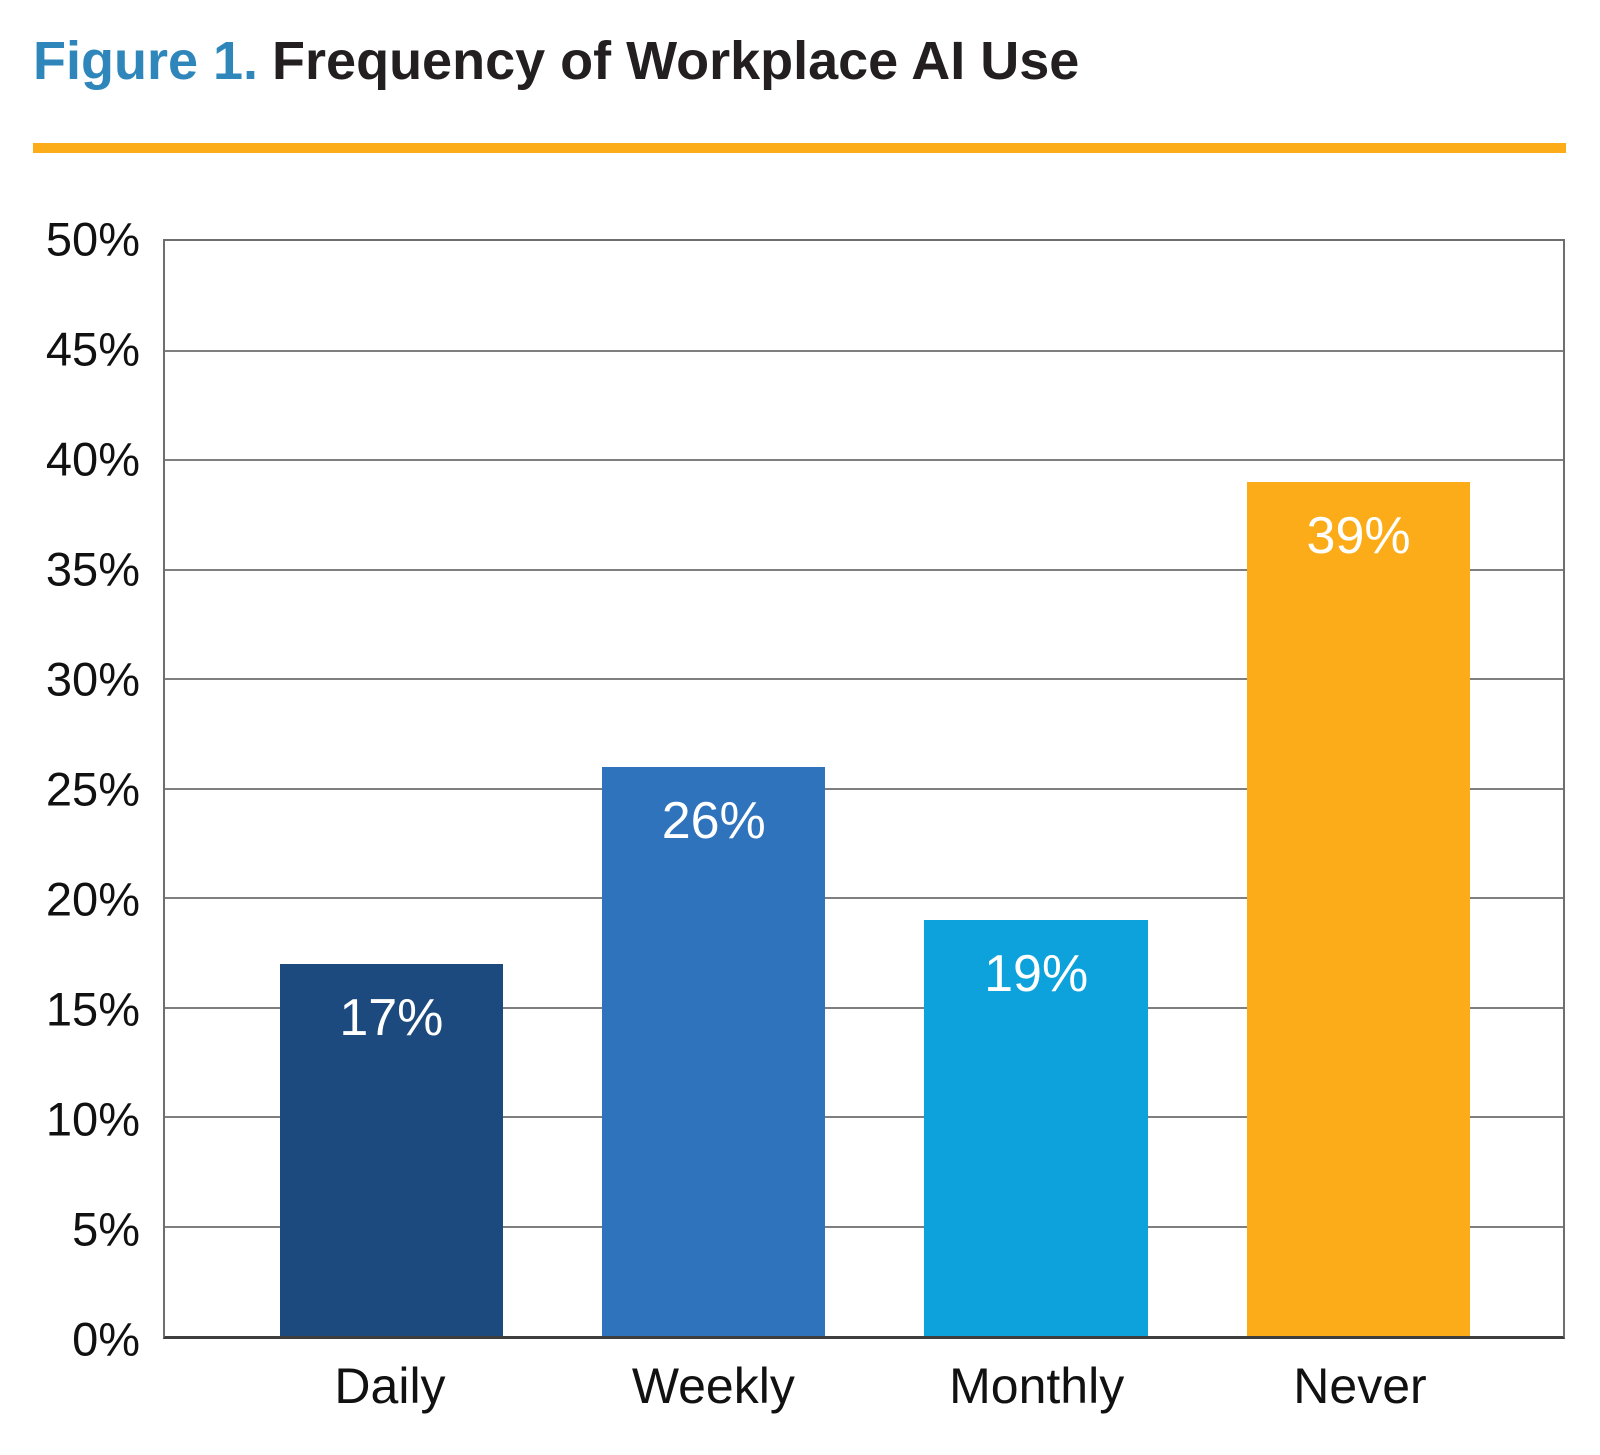  I want to click on x-category-label: Weekly, so click(713, 1386).